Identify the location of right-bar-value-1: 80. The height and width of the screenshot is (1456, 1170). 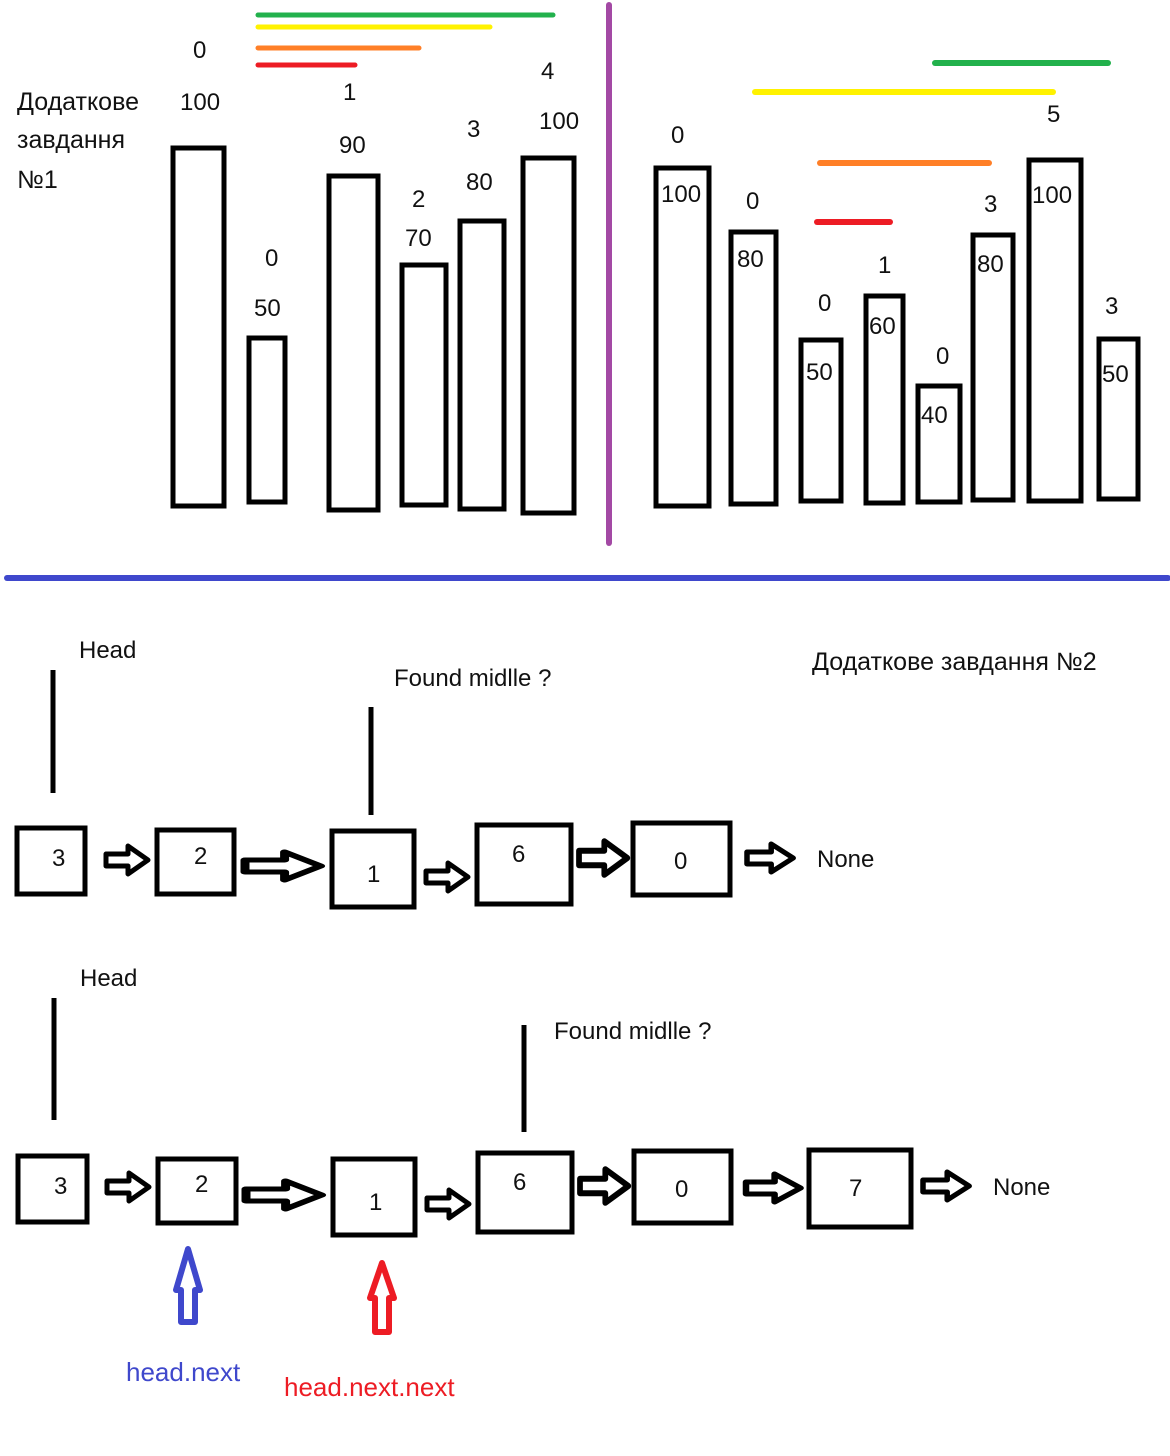
(750, 259).